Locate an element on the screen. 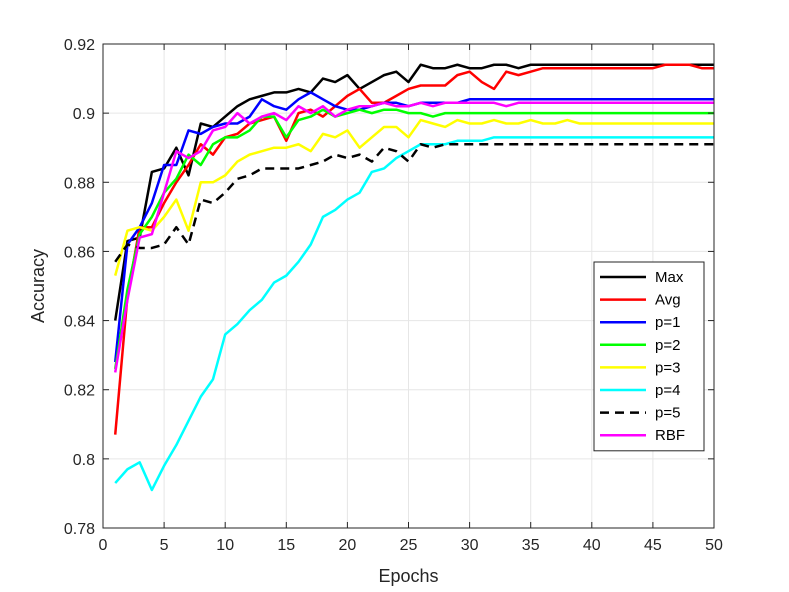 Image resolution: width=789 pixels, height=592 pixels. legend-label: Avg is located at coordinates (668, 300).